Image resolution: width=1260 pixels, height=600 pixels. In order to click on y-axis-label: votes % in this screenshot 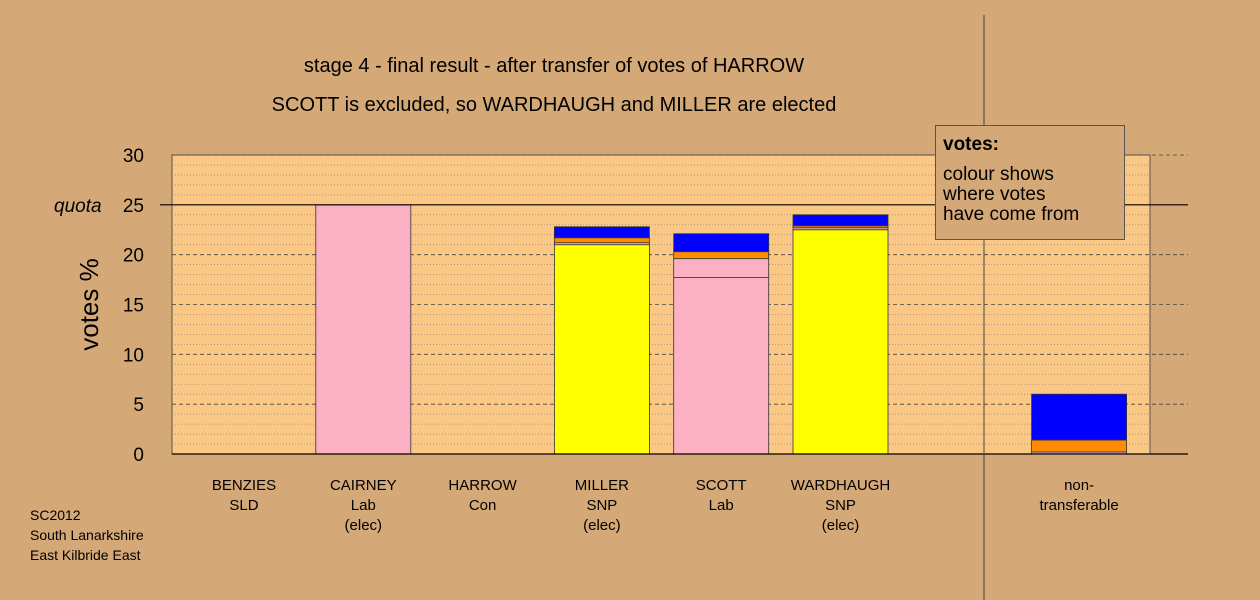, I will do `click(89, 304)`.